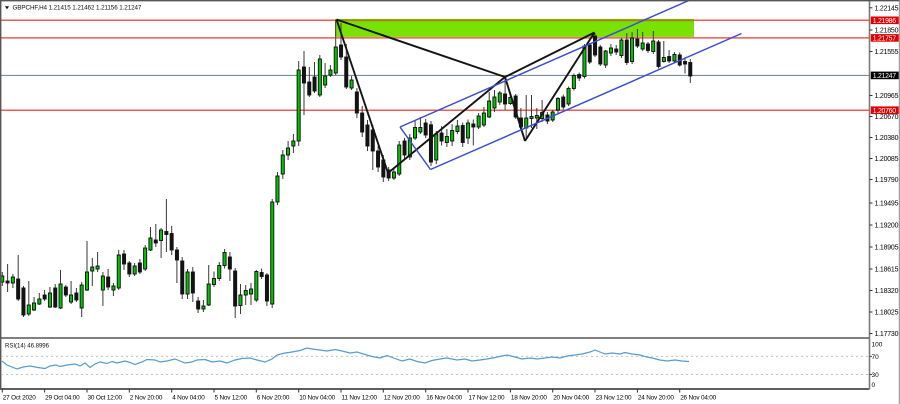  Describe the element at coordinates (876, 357) in the screenshot. I see `svg-text: 70` at that location.